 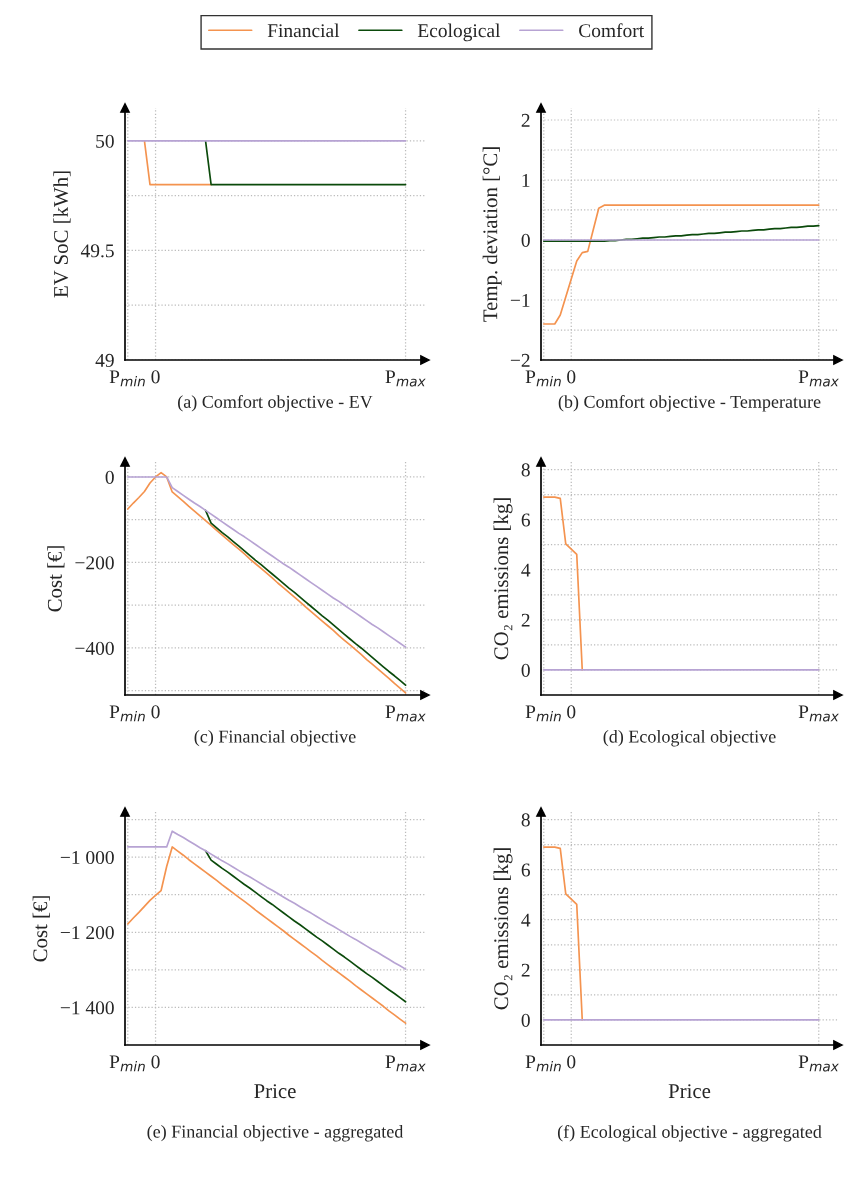 What do you see at coordinates (459, 32) in the screenshot?
I see `legend-label: Ecological` at bounding box center [459, 32].